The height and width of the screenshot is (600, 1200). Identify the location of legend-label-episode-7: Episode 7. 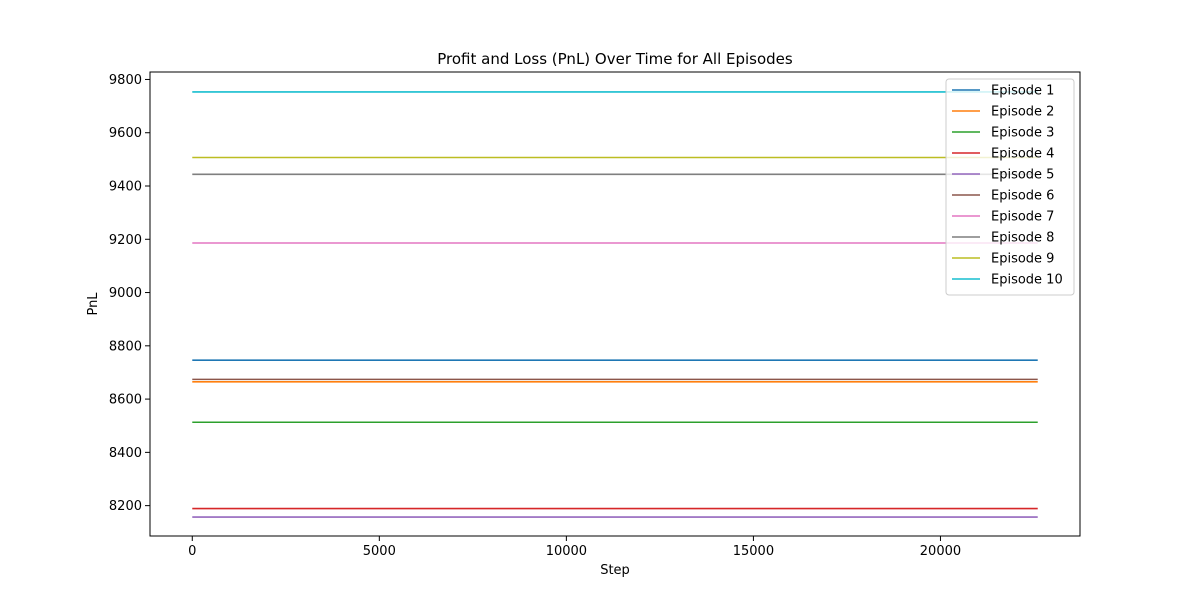
(1022, 217).